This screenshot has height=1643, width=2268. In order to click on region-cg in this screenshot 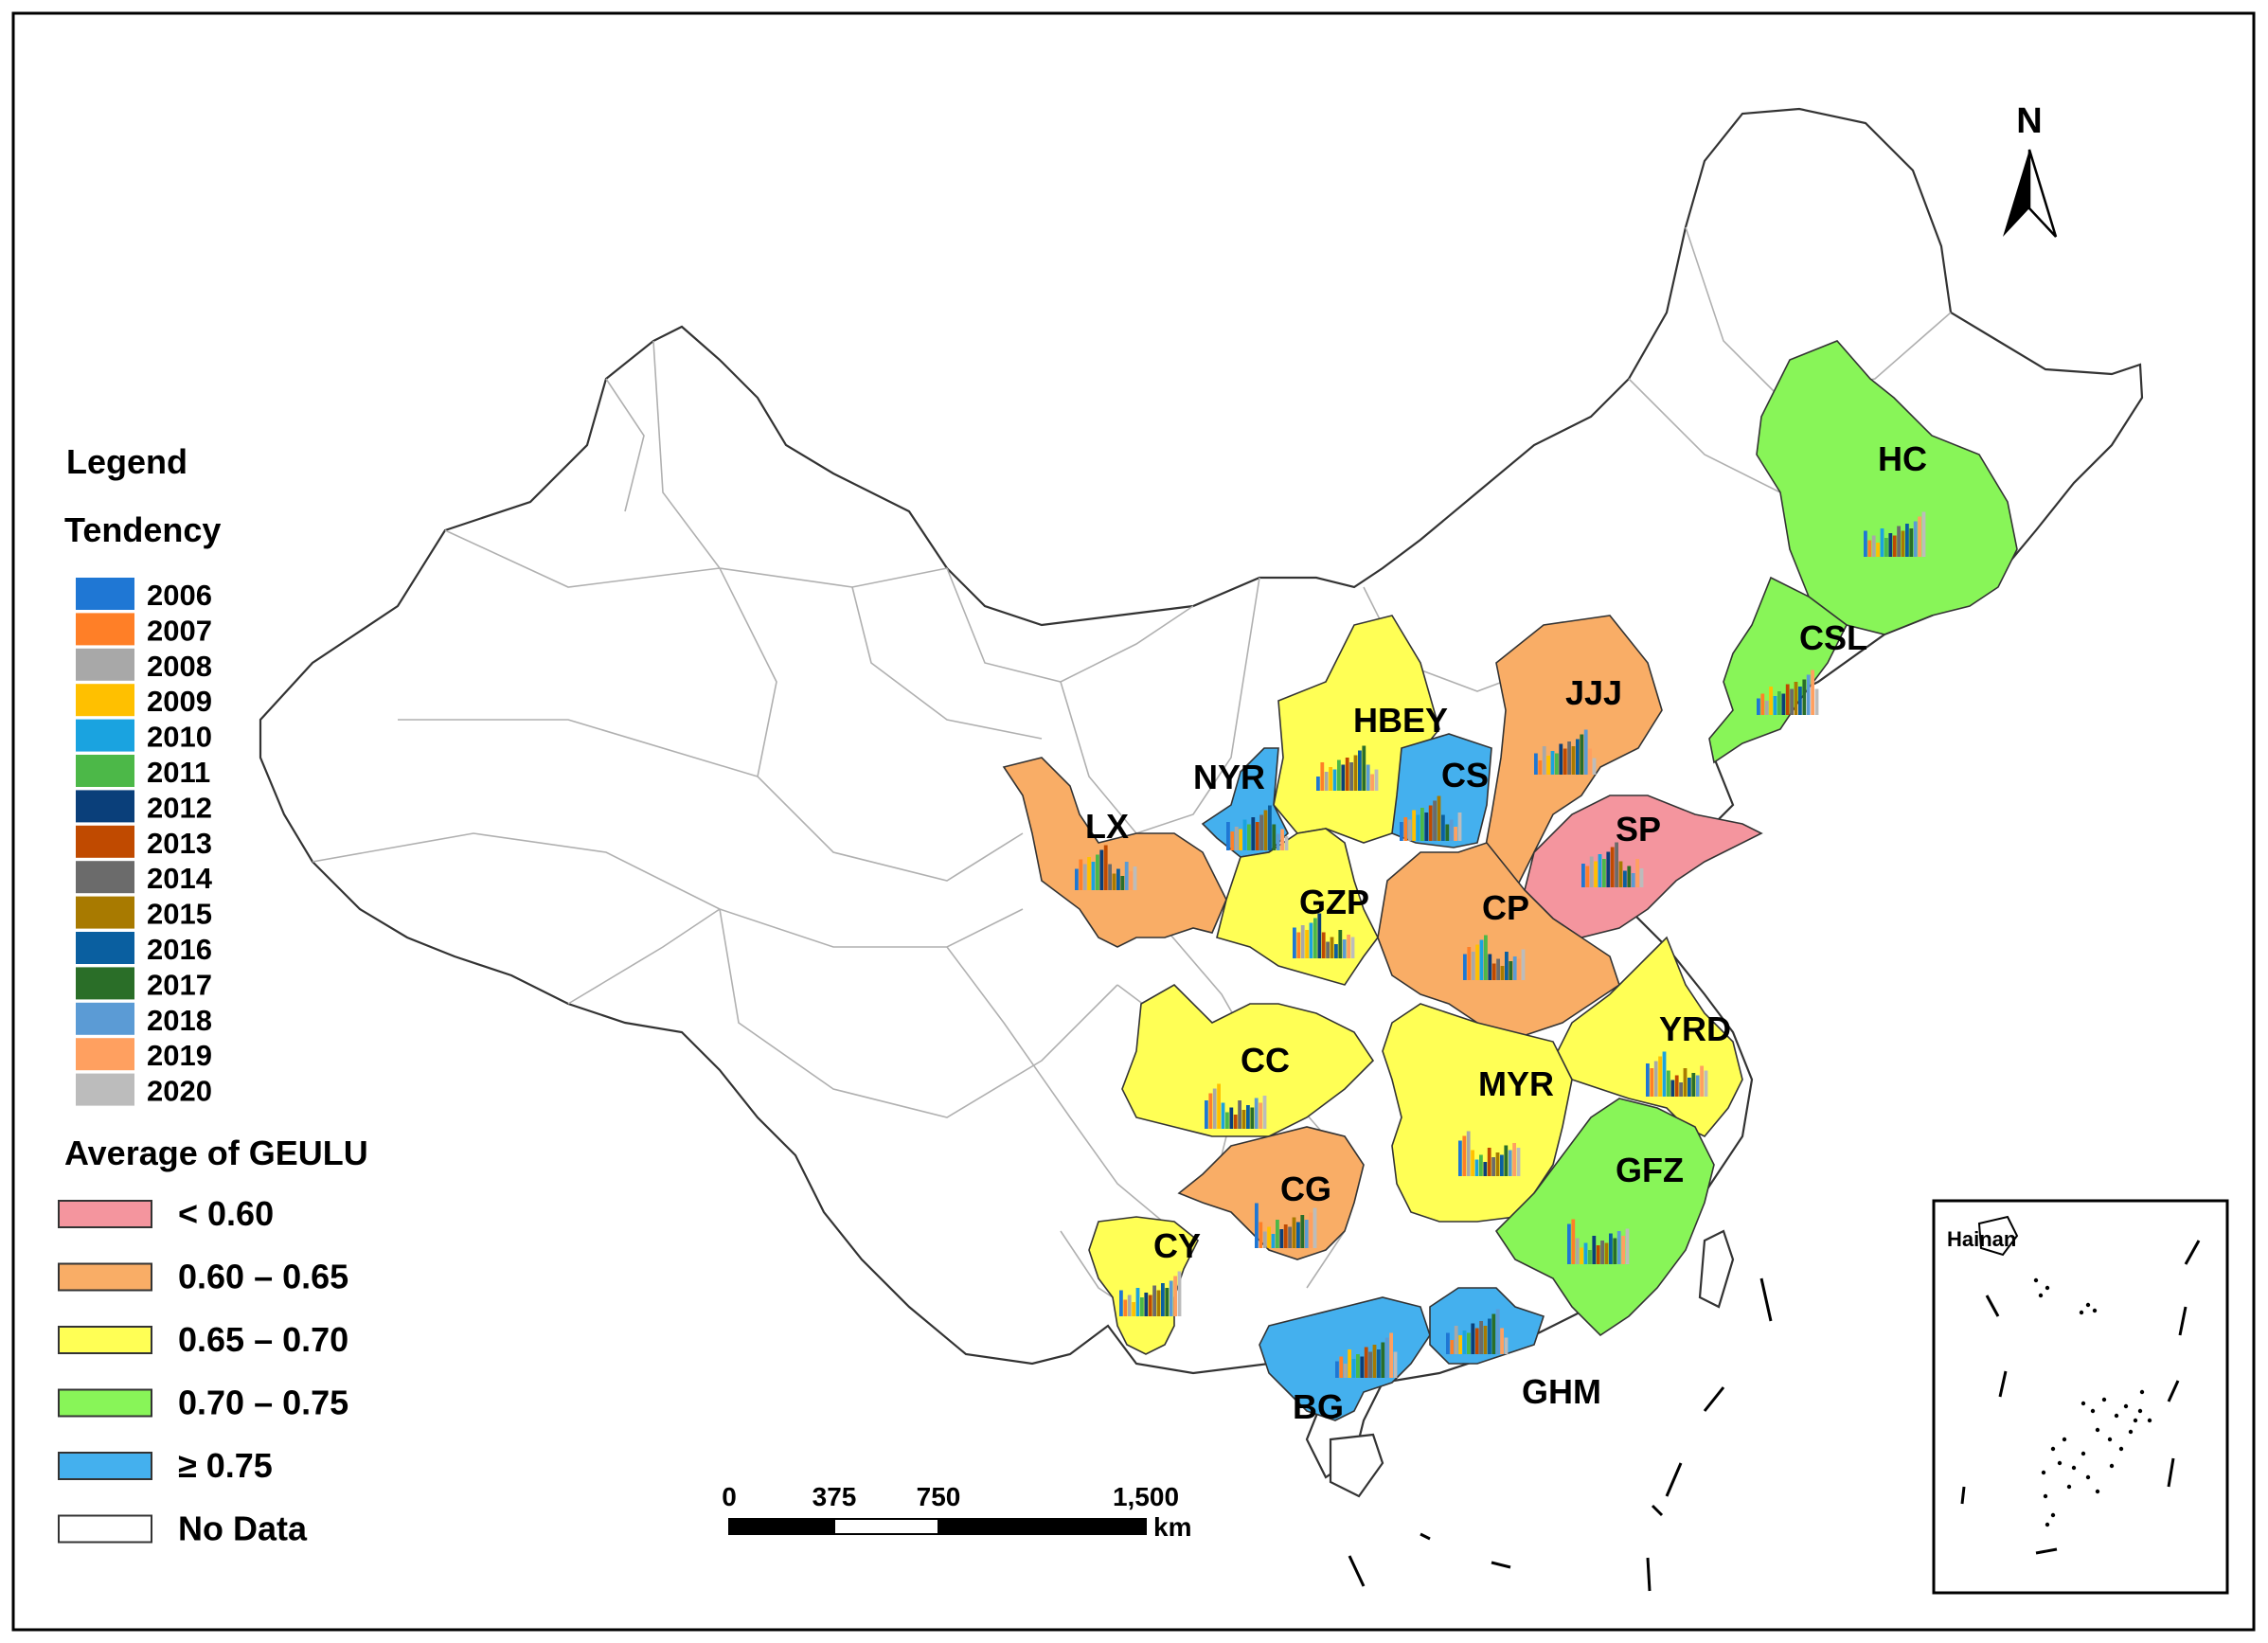, I will do `click(1271, 1193)`.